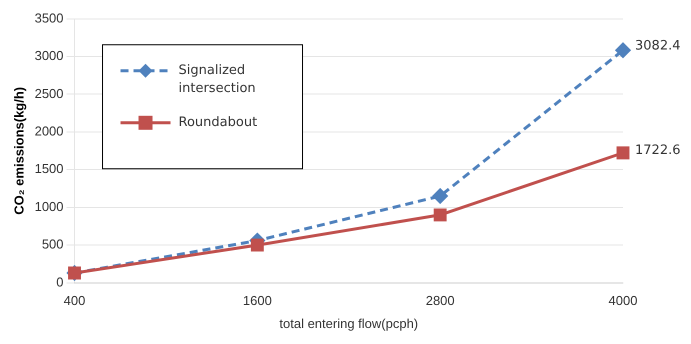 This screenshot has height=344, width=691. What do you see at coordinates (49, 206) in the screenshot?
I see `y-tick-label: 1000` at bounding box center [49, 206].